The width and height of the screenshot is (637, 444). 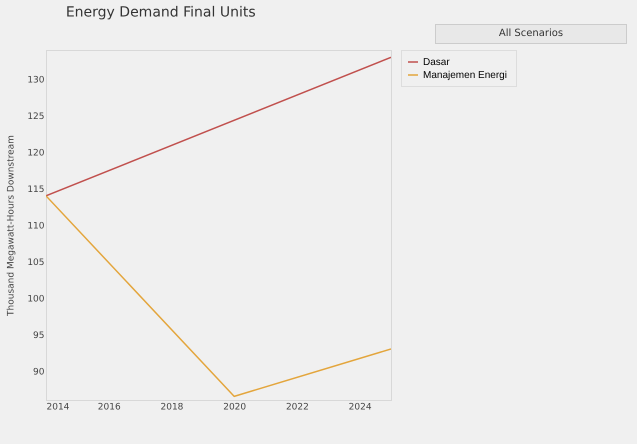 What do you see at coordinates (35, 190) in the screenshot?
I see `y-tick-label: 115` at bounding box center [35, 190].